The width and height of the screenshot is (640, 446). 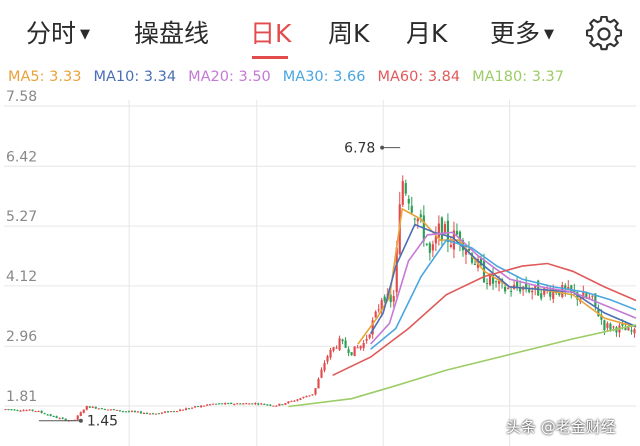 I want to click on y-tick-label: 7.58, so click(x=21, y=97).